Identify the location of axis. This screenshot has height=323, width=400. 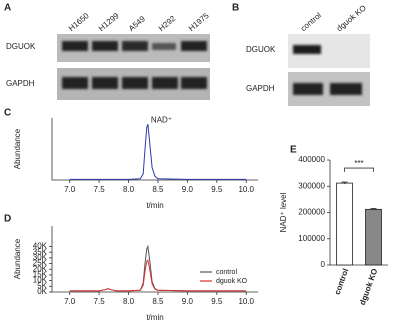
(154, 149).